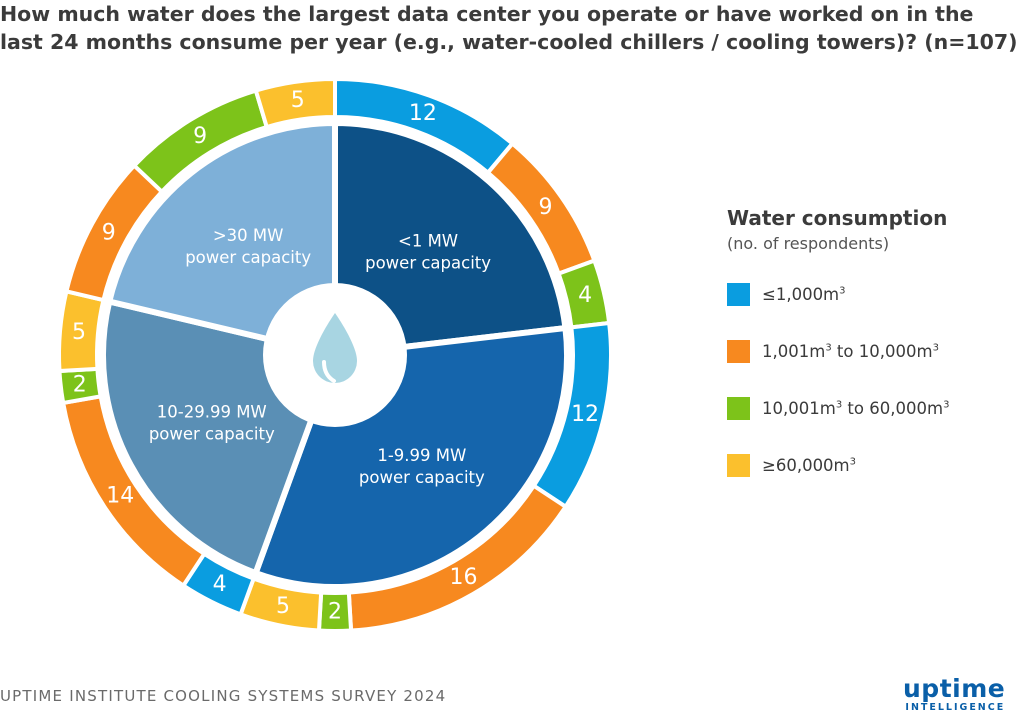 The width and height of the screenshot is (1030, 723). What do you see at coordinates (954, 688) in the screenshot?
I see `brand-name: uptime` at bounding box center [954, 688].